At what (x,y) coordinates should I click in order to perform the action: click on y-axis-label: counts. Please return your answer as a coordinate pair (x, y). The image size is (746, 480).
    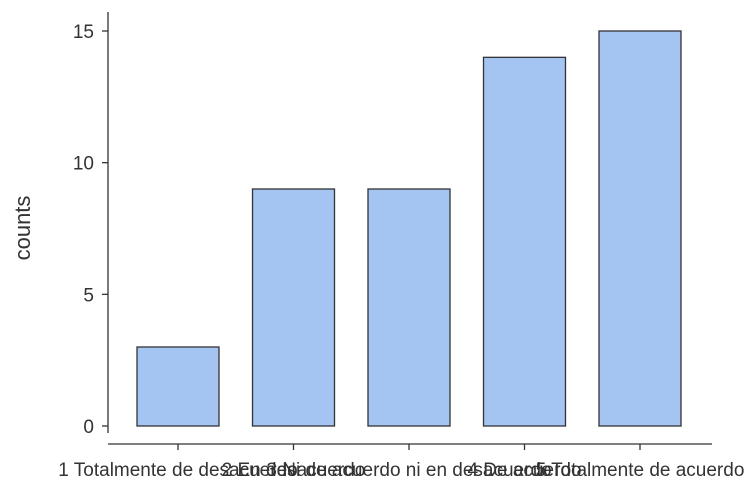
    Looking at the image, I should click on (22, 228).